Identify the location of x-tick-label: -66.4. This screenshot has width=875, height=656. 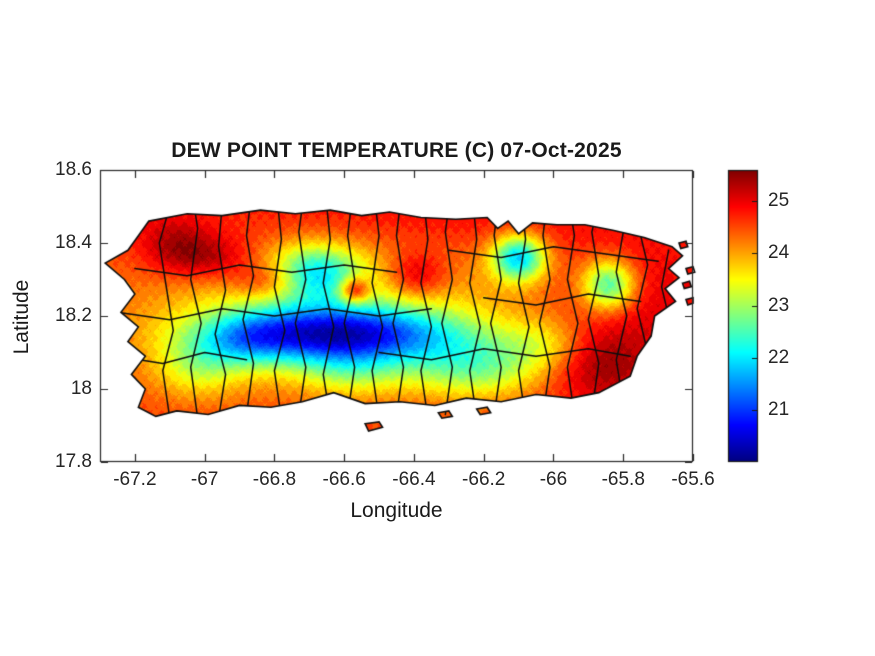
(414, 479).